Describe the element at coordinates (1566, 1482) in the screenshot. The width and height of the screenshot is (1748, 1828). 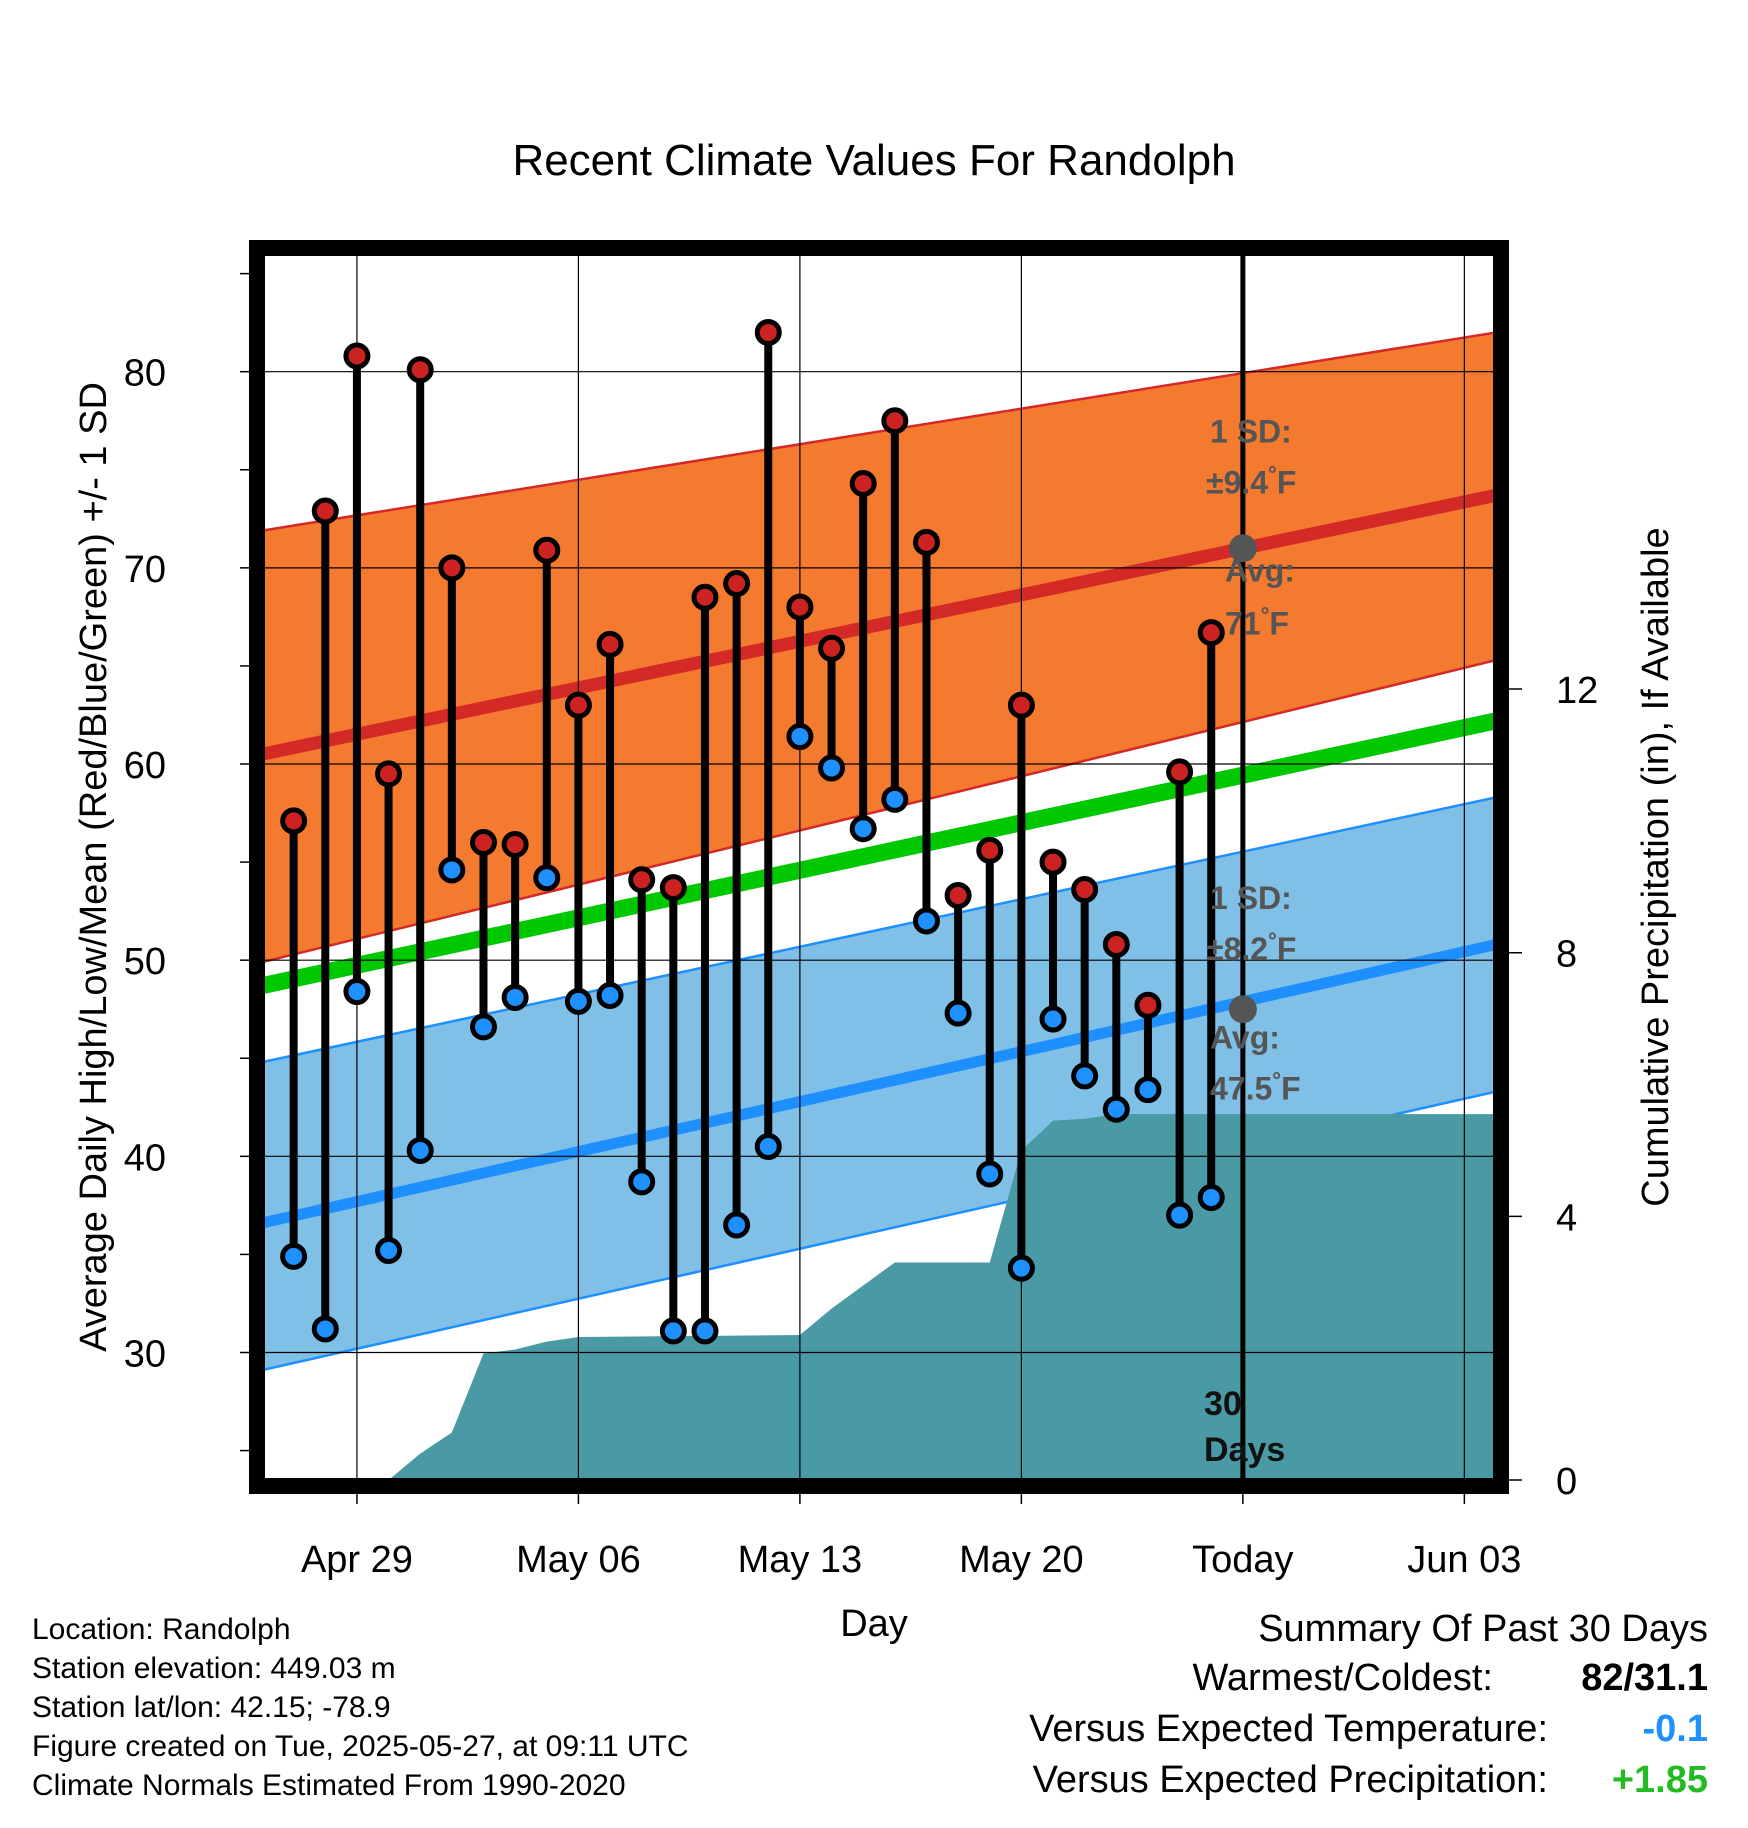
I see `y2-tick-label: 0` at that location.